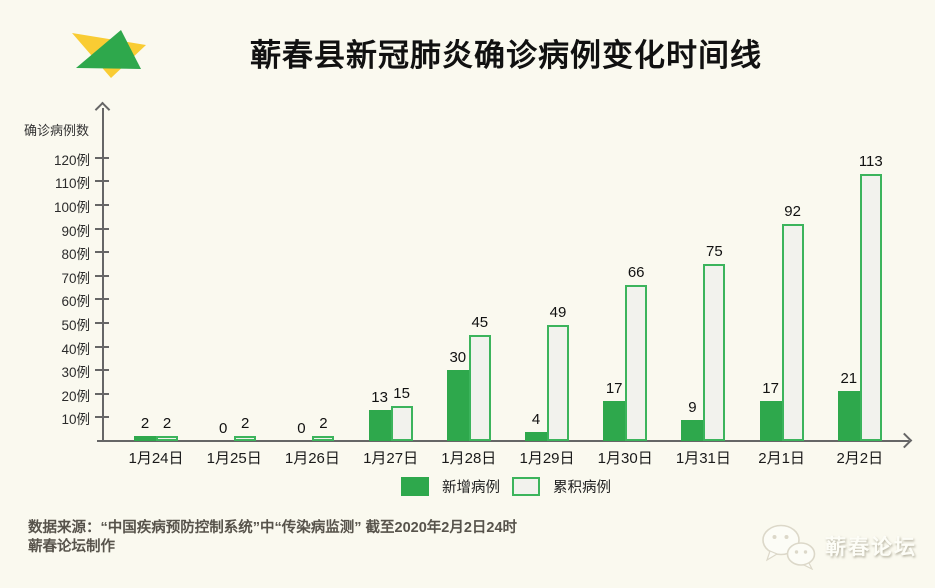 The height and width of the screenshot is (588, 935). I want to click on y-tick-label: 120例, so click(71, 160).